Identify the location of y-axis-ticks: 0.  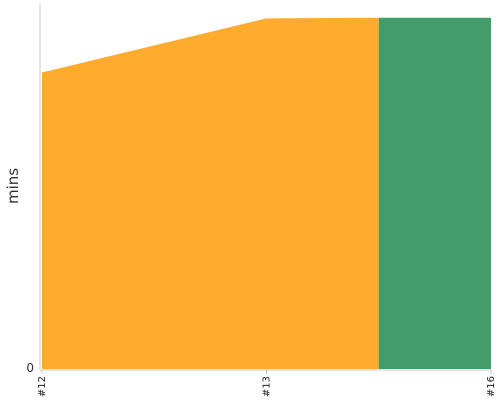
(30, 368).